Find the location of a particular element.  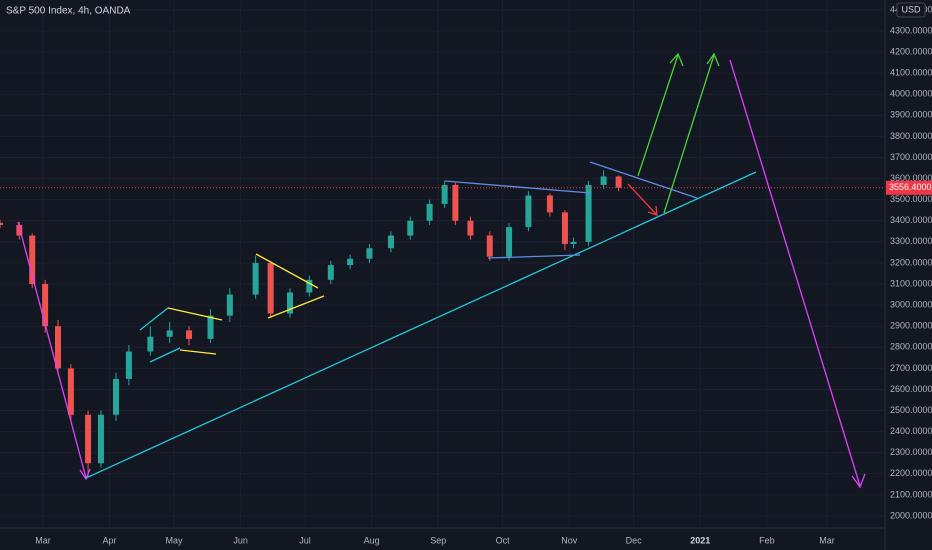

y-tick-label: 3000.0000 is located at coordinates (911, 304).